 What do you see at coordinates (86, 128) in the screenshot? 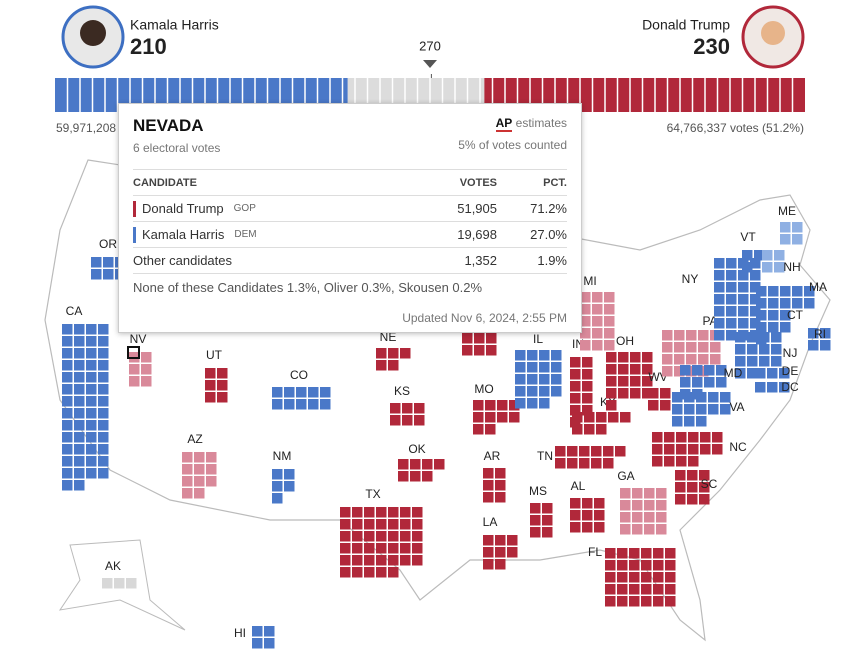
I see `harris-popular: 59,971,208` at bounding box center [86, 128].